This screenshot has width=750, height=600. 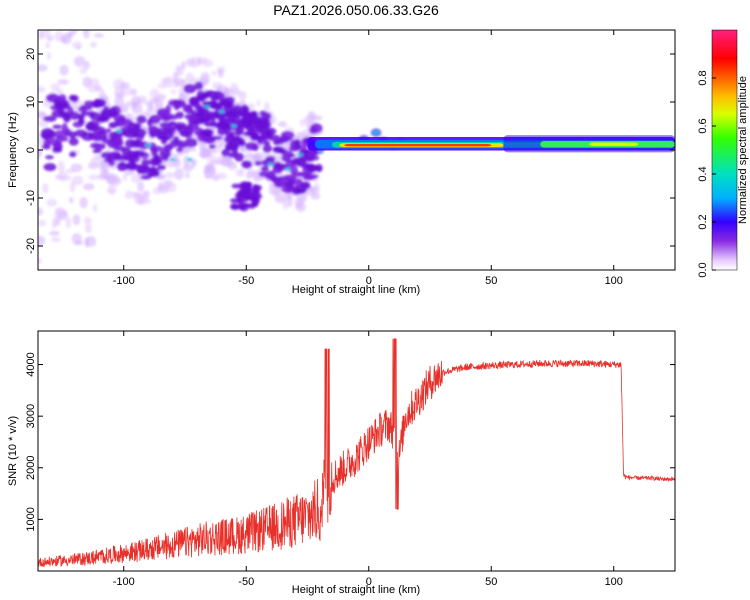 I want to click on colorbar-tick-label: 0.2, so click(x=703, y=221).